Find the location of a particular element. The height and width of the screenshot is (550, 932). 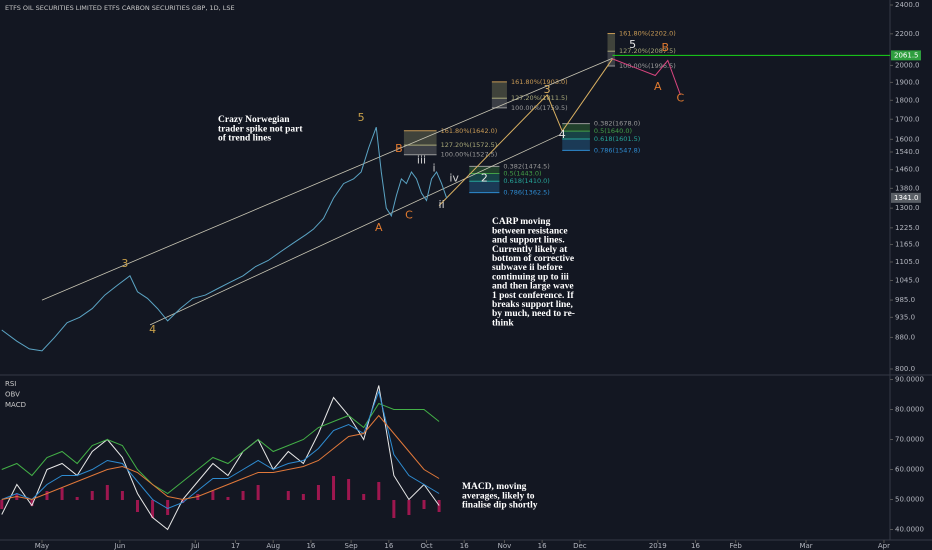

note-line: Crazy Norwegian is located at coordinates (254, 120).